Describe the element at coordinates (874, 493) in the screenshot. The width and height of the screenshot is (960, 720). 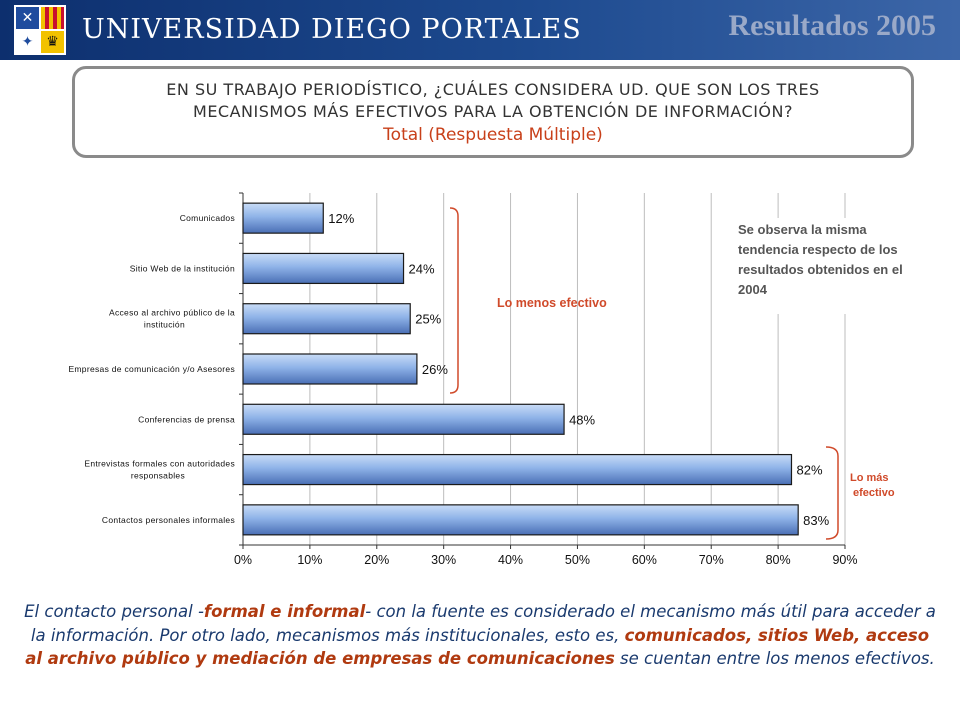
I see `most-effective-label-line2: efectivo` at that location.